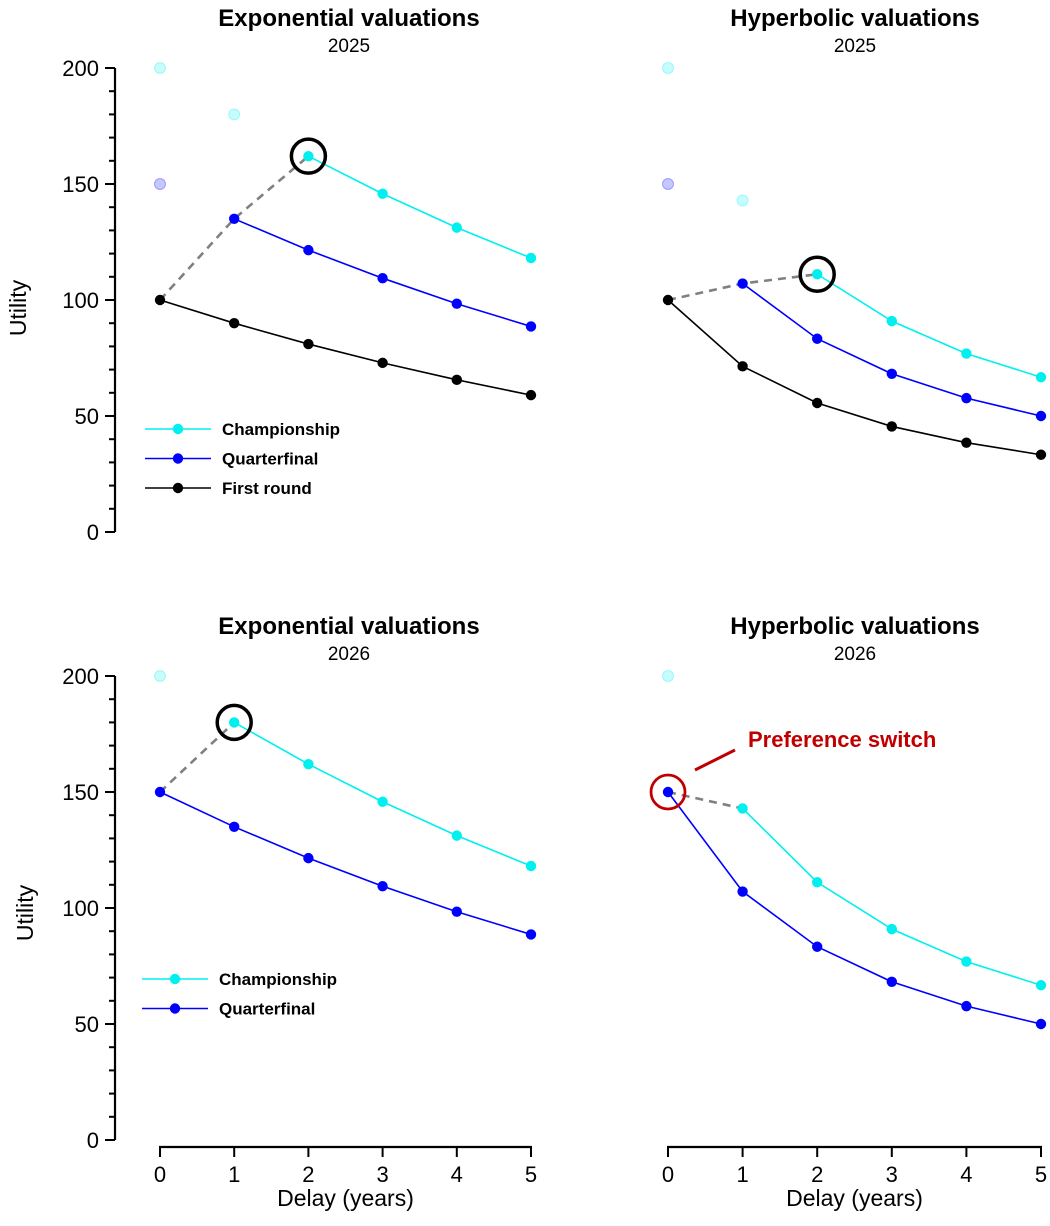 The width and height of the screenshot is (1050, 1226). What do you see at coordinates (160, 1174) in the screenshot?
I see `x-tick-label: 0` at bounding box center [160, 1174].